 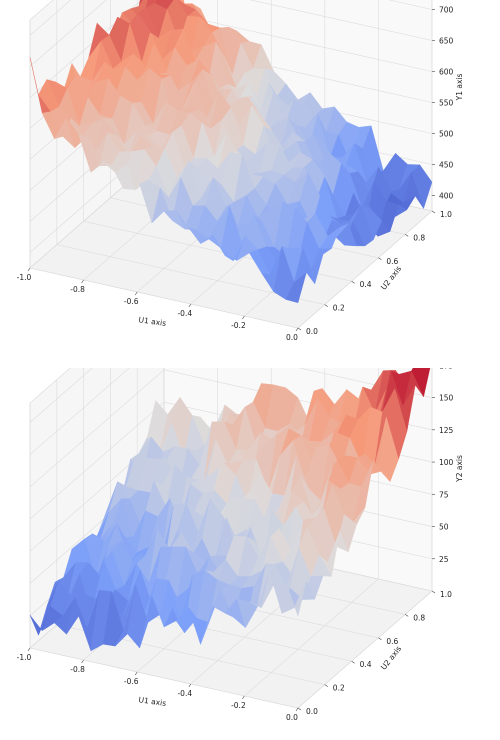 I want to click on y2-x-tick-label: -1.0, so click(x=24, y=657).